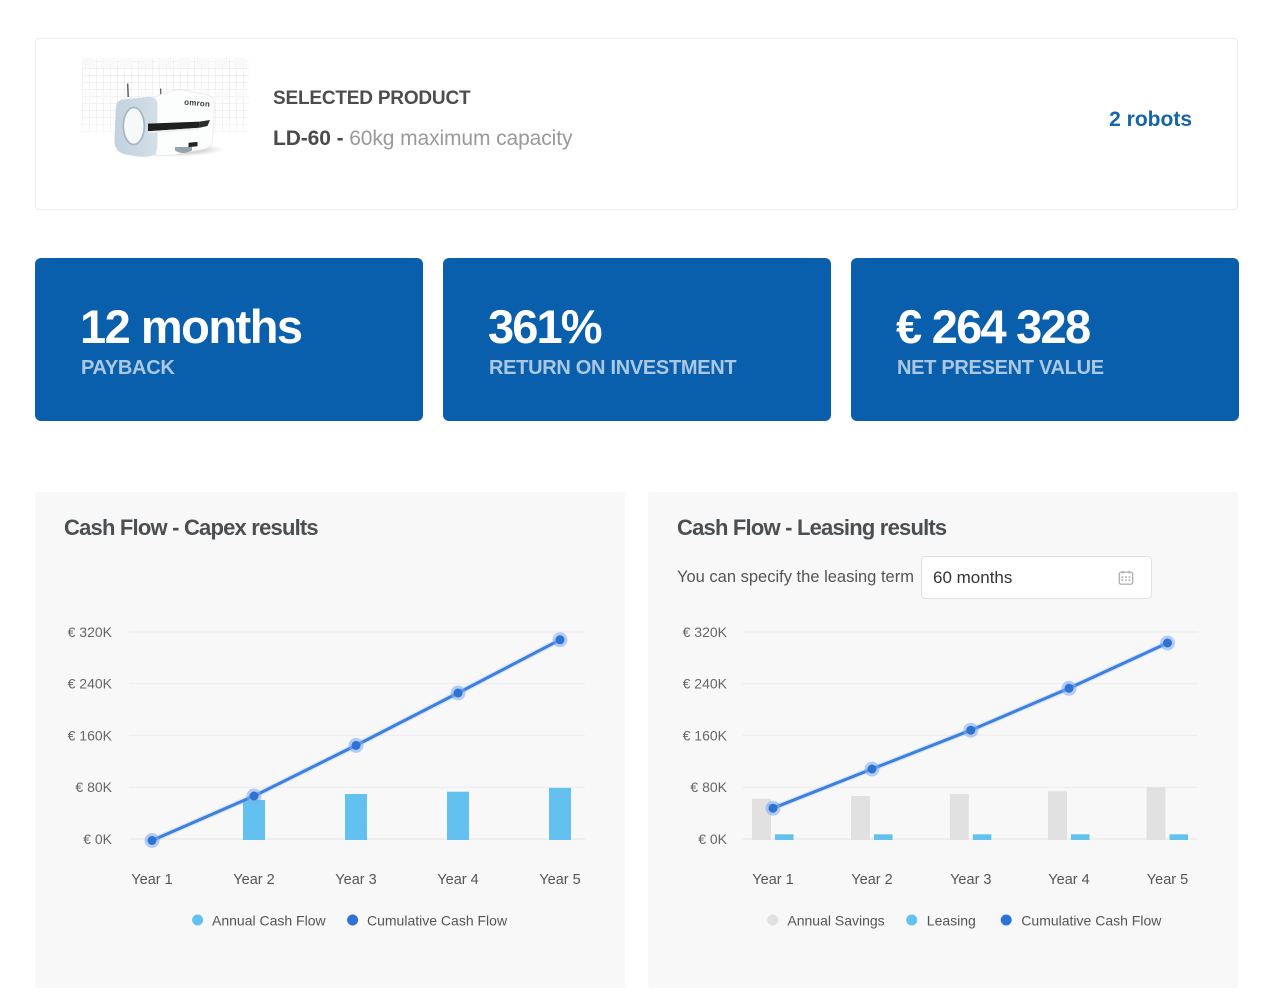 The width and height of the screenshot is (1280, 999). Describe the element at coordinates (269, 921) in the screenshot. I see `svg-text: Annual Cash Flow` at that location.